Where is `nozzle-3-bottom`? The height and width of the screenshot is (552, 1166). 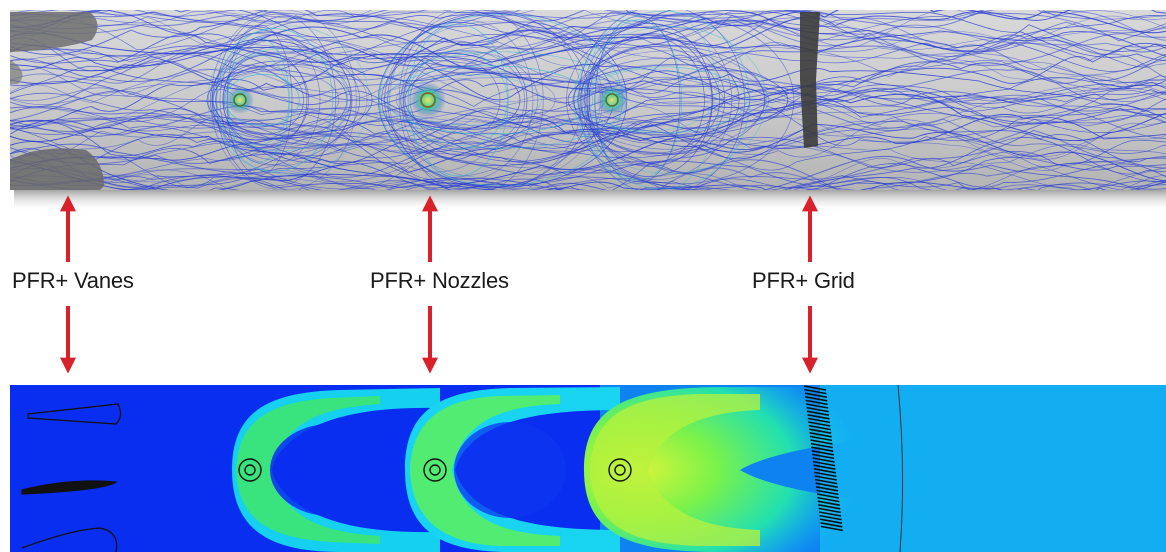
nozzle-3-bottom is located at coordinates (620, 470).